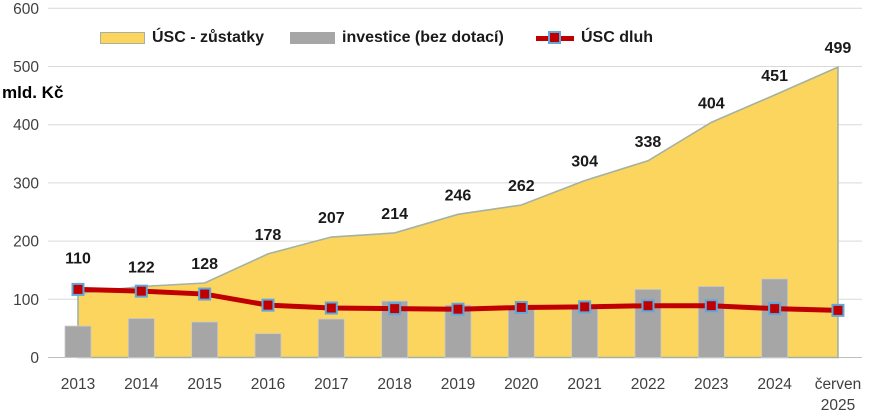 The height and width of the screenshot is (414, 870). I want to click on y-tick-label: 0, so click(34, 358).